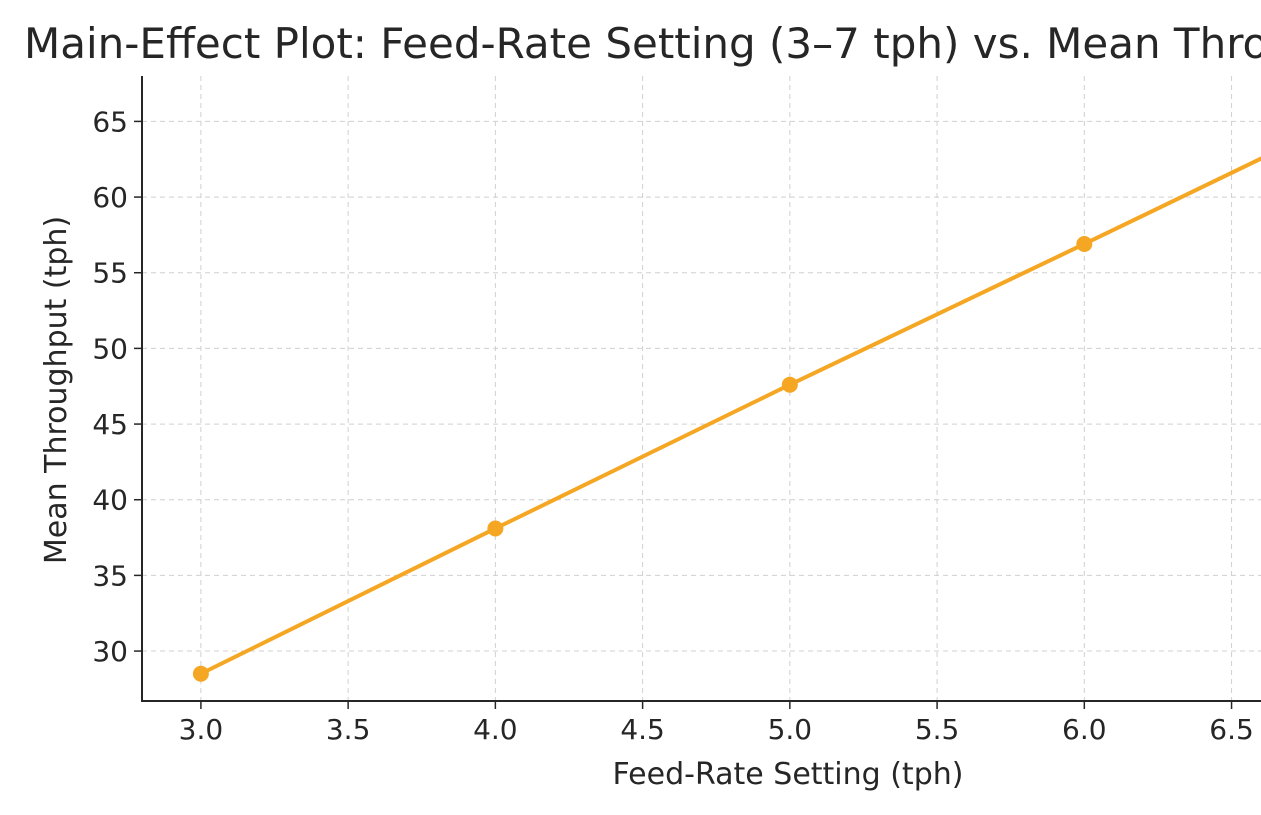 Image resolution: width=1261 pixels, height=815 pixels. Describe the element at coordinates (1084, 729) in the screenshot. I see `x-tick-label: 6.0` at that location.